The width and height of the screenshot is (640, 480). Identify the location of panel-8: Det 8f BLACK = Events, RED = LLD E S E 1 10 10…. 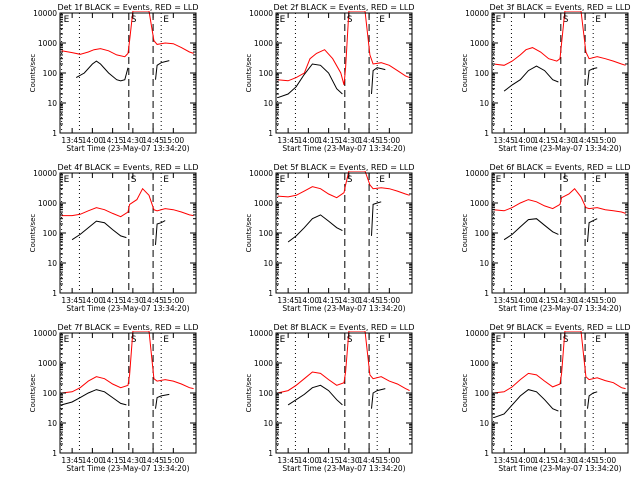
(330, 398).